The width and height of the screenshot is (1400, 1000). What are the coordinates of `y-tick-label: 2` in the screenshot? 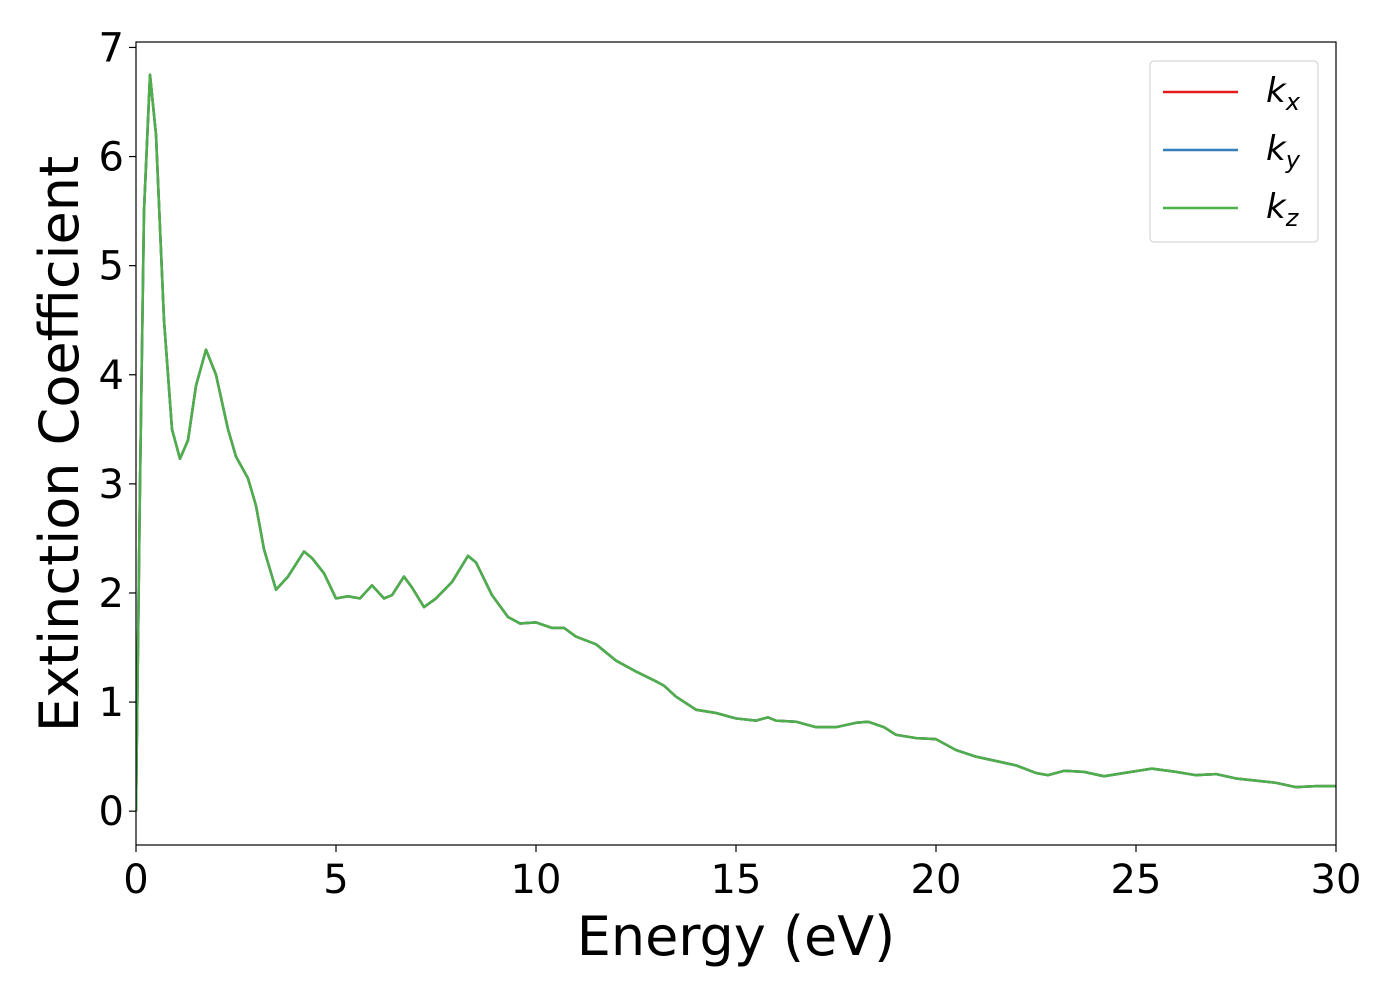 It's located at (111, 594).